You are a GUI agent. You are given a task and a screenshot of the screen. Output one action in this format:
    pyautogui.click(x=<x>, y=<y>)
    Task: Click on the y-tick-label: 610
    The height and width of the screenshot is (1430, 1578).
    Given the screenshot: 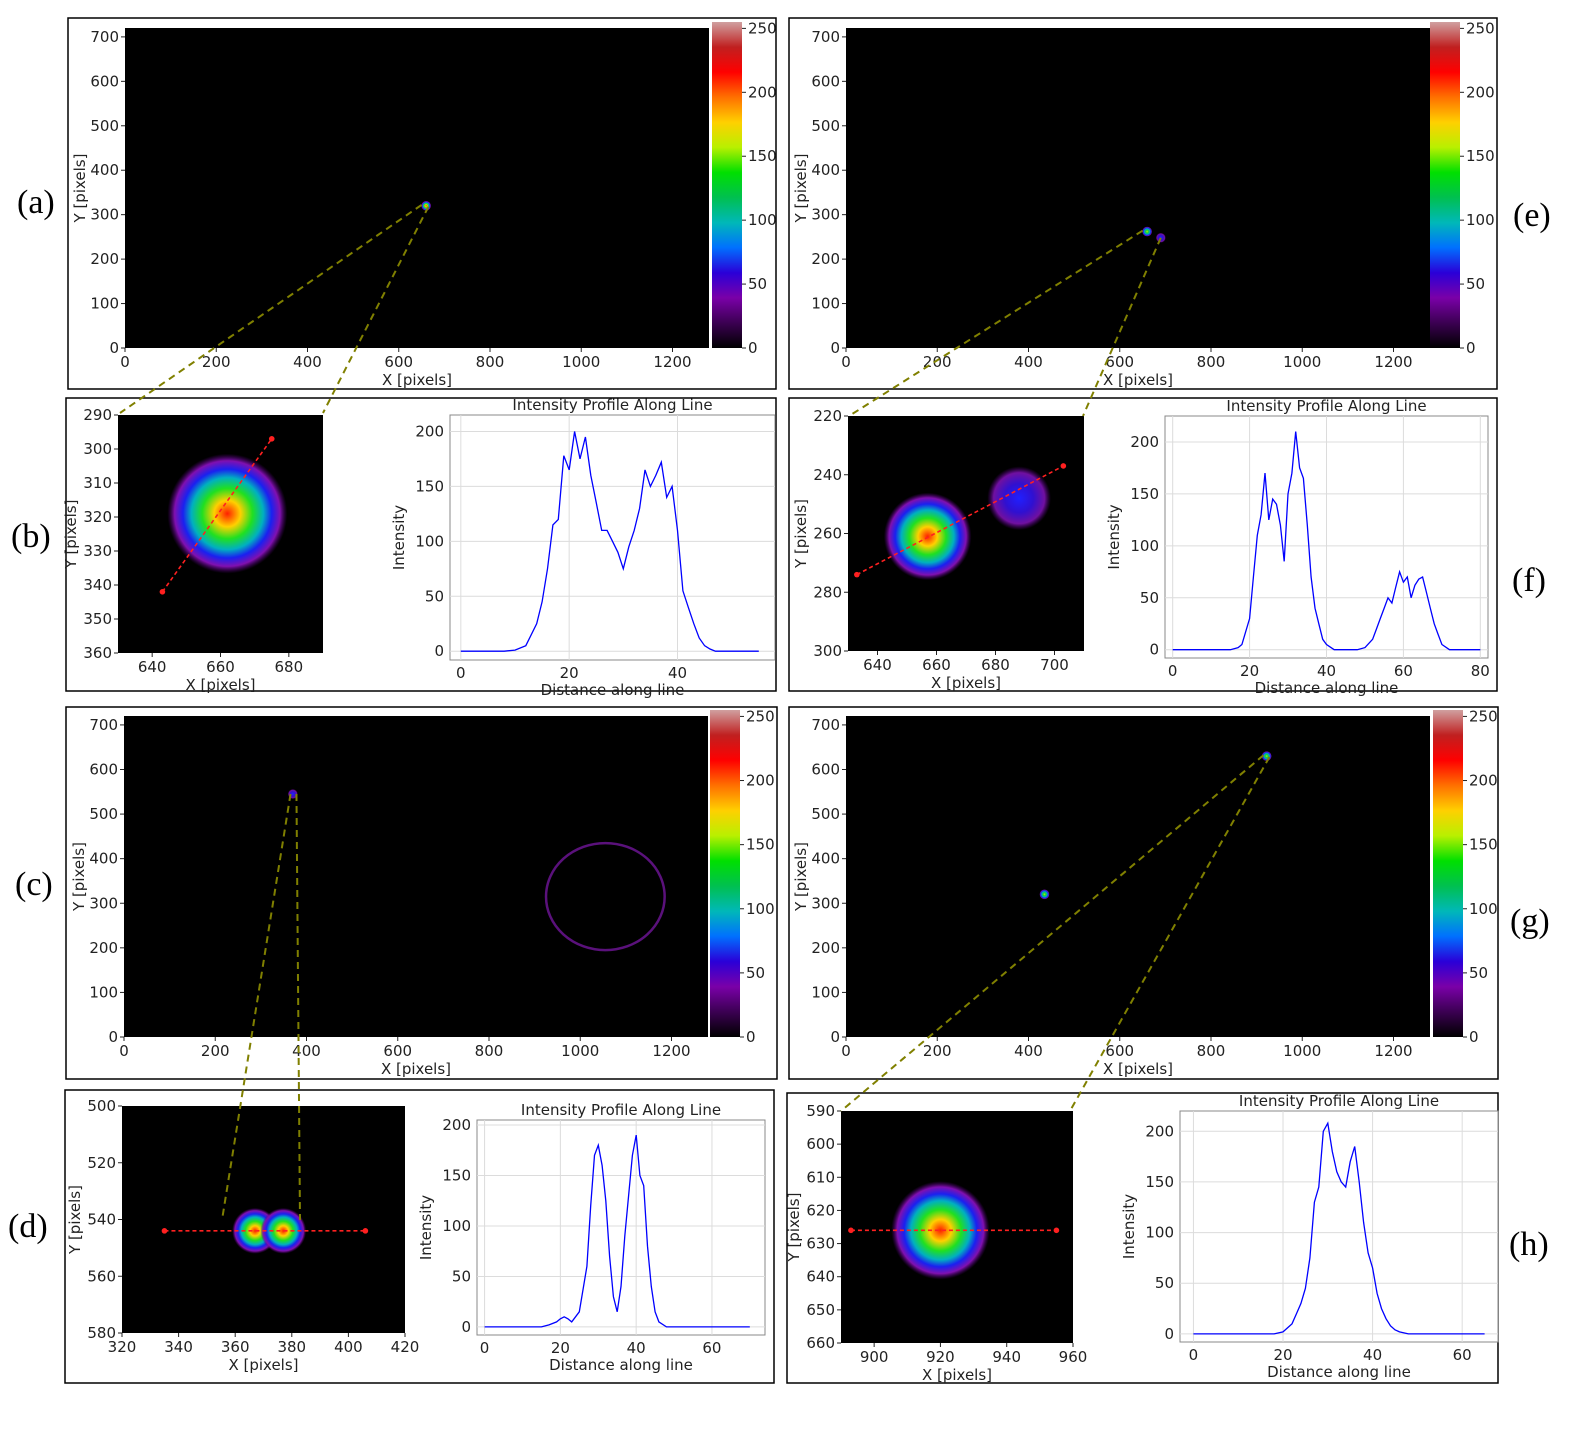 What is the action you would take?
    pyautogui.click(x=820, y=1177)
    